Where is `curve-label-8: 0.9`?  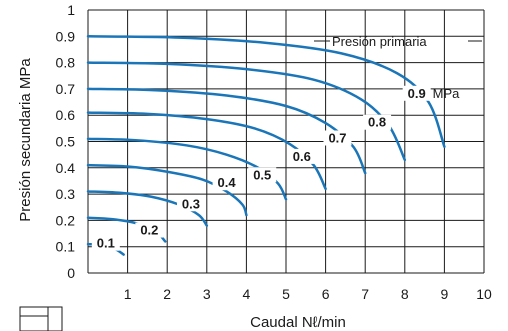 curve-label-8: 0.9 is located at coordinates (417, 93).